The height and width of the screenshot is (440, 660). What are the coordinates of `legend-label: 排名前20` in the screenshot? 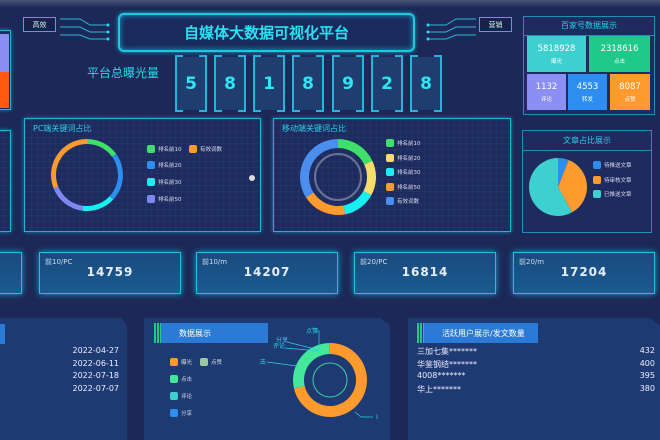 It's located at (409, 158).